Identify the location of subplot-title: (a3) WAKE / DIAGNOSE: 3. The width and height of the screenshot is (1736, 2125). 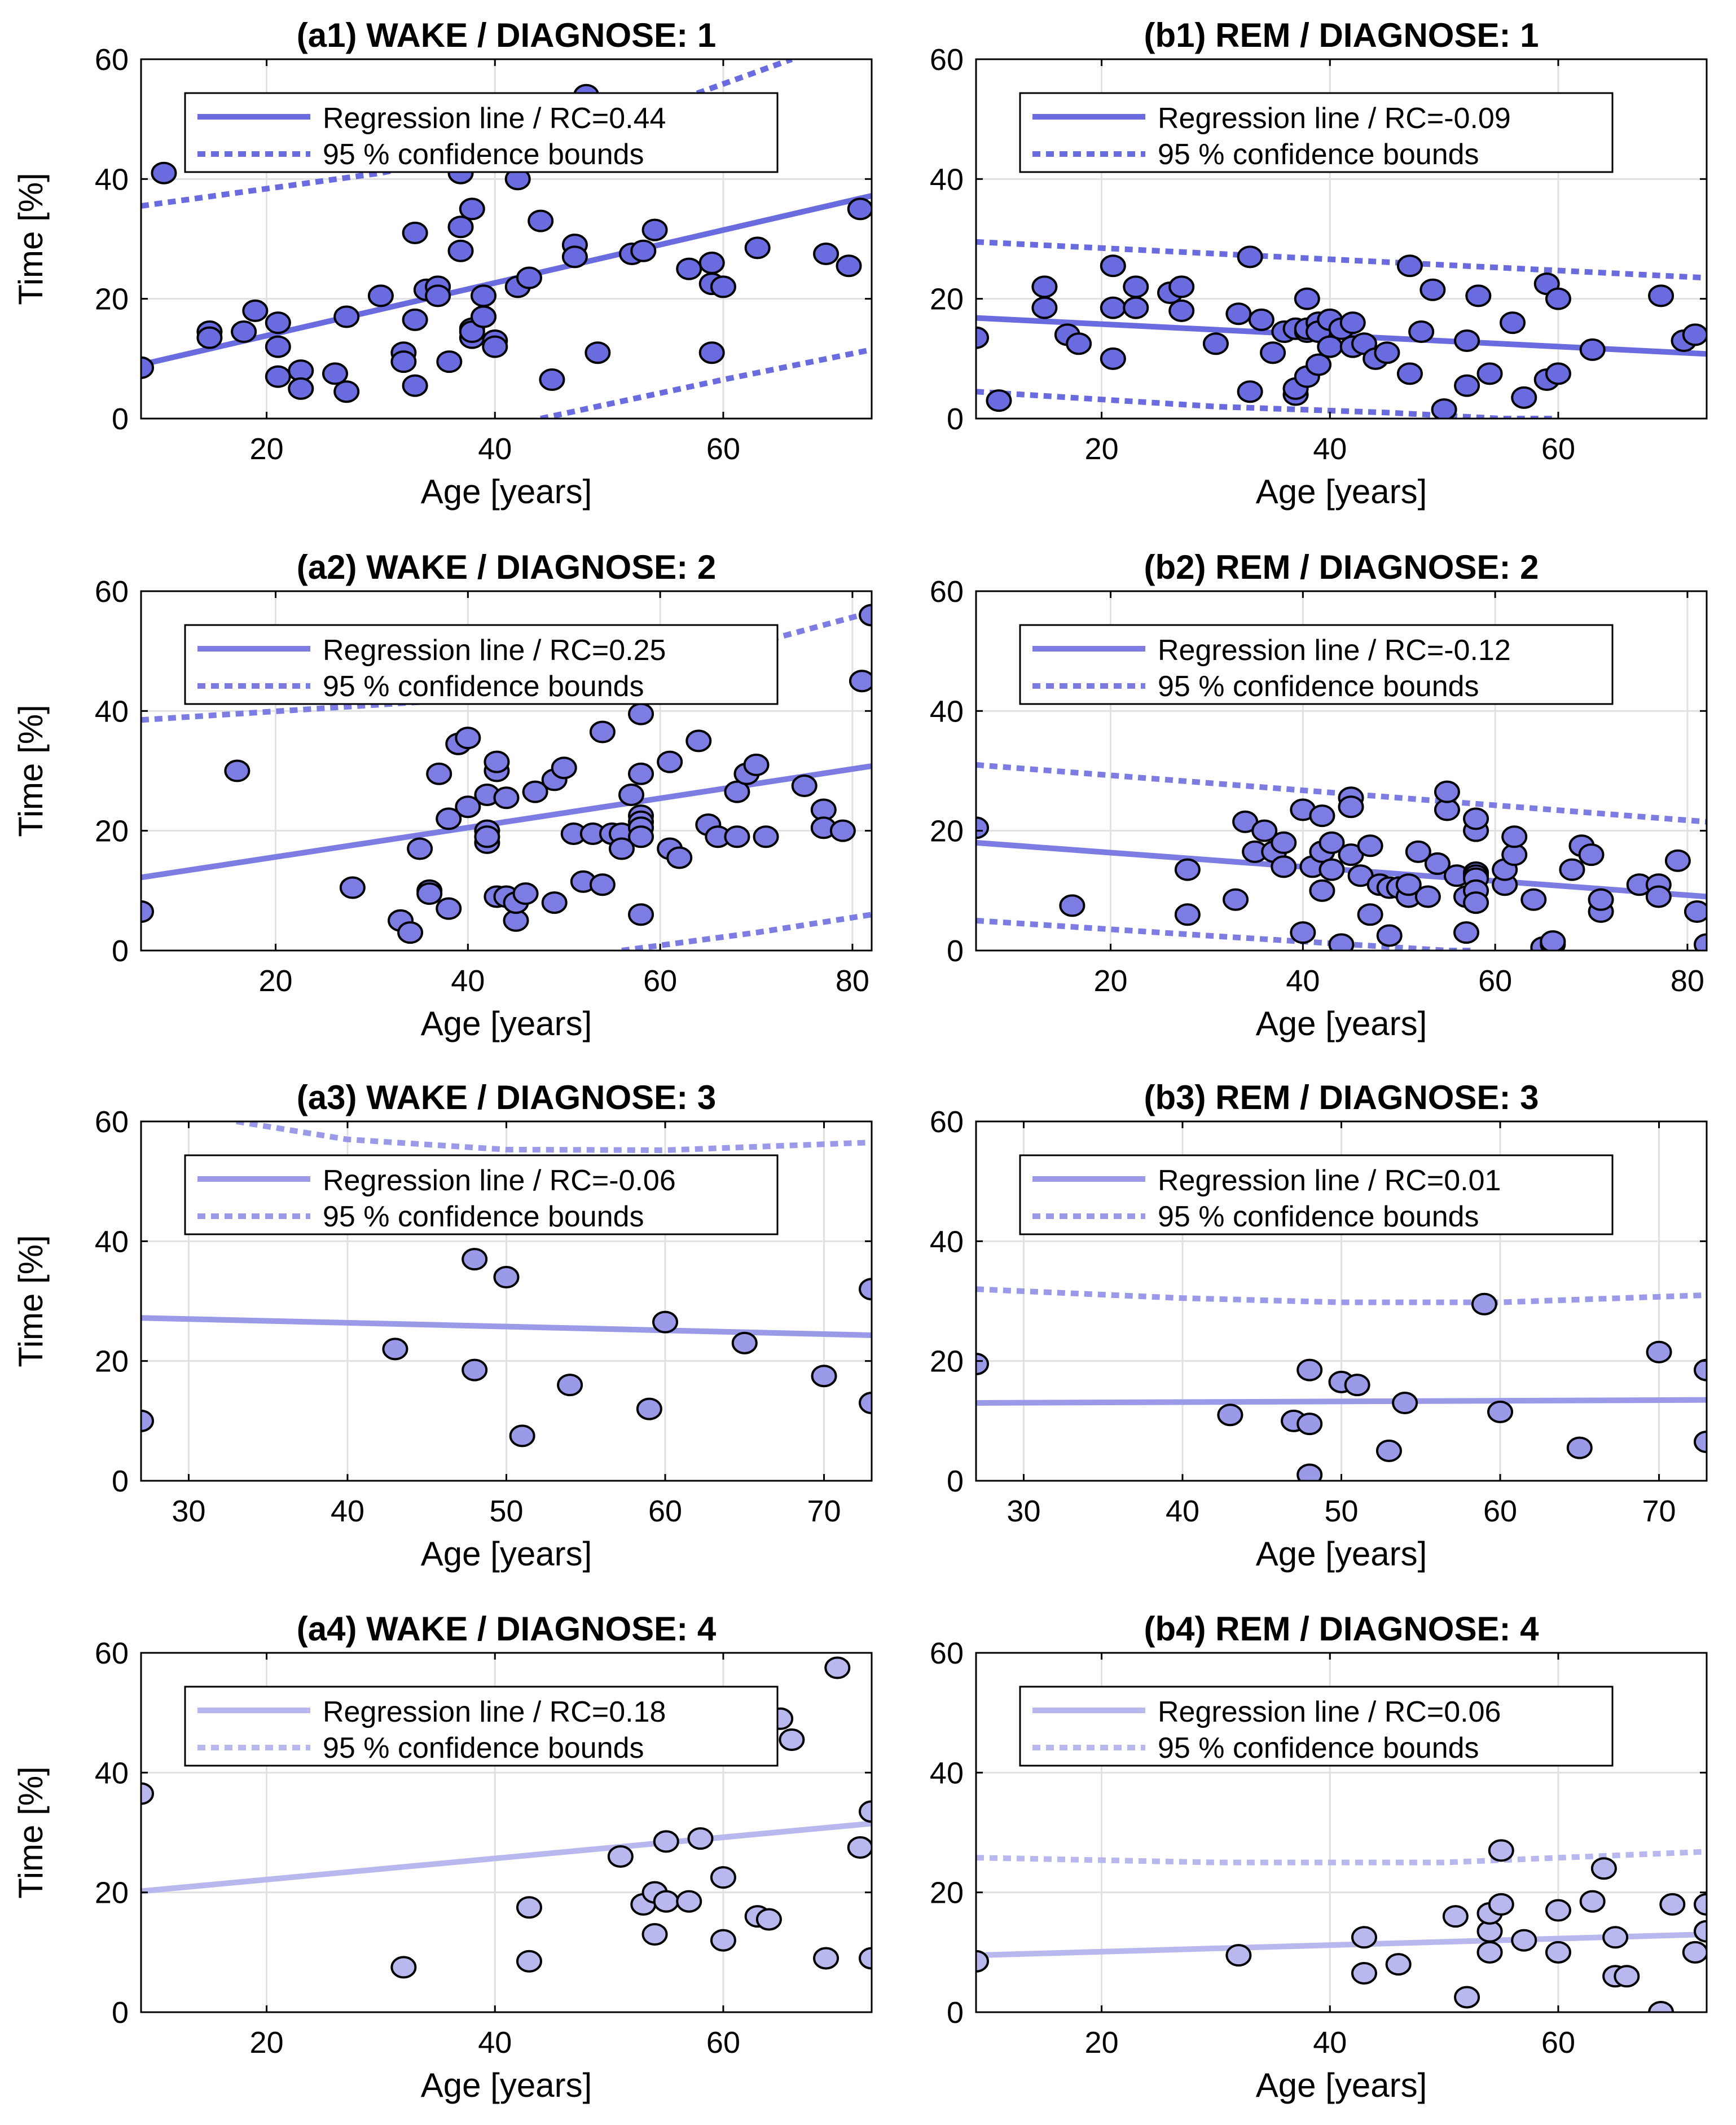
(507, 1097).